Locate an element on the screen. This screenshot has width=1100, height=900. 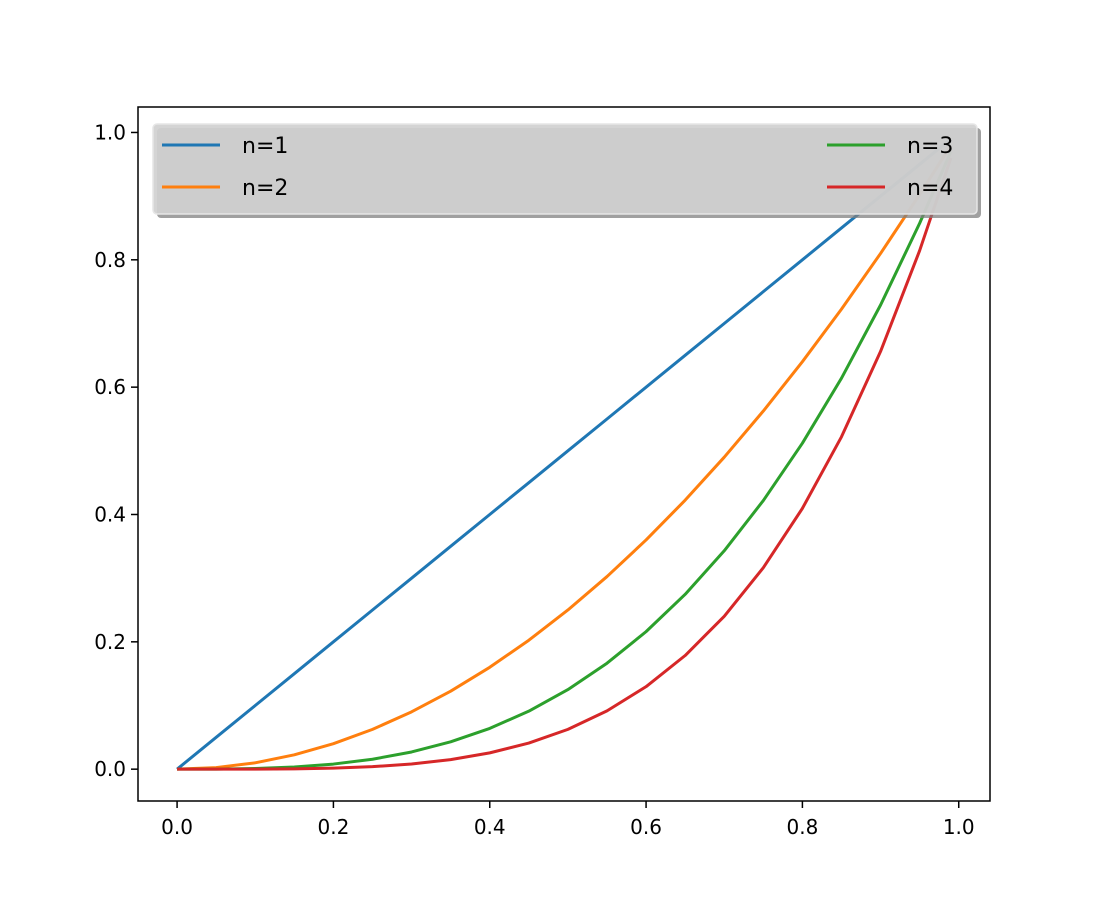
legend-label: n=3 is located at coordinates (930, 146).